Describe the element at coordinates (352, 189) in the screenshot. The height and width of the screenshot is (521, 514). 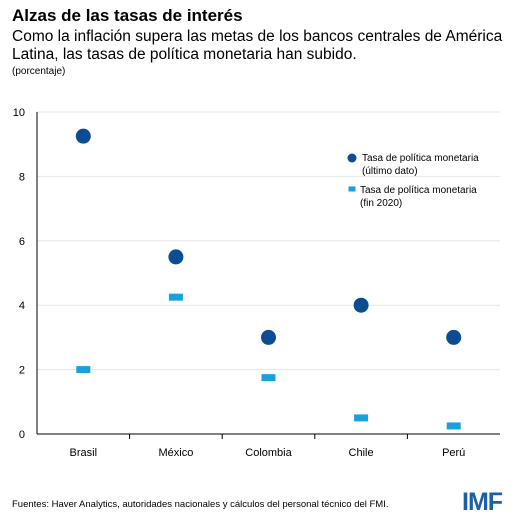
I see `legend-marker-dash` at that location.